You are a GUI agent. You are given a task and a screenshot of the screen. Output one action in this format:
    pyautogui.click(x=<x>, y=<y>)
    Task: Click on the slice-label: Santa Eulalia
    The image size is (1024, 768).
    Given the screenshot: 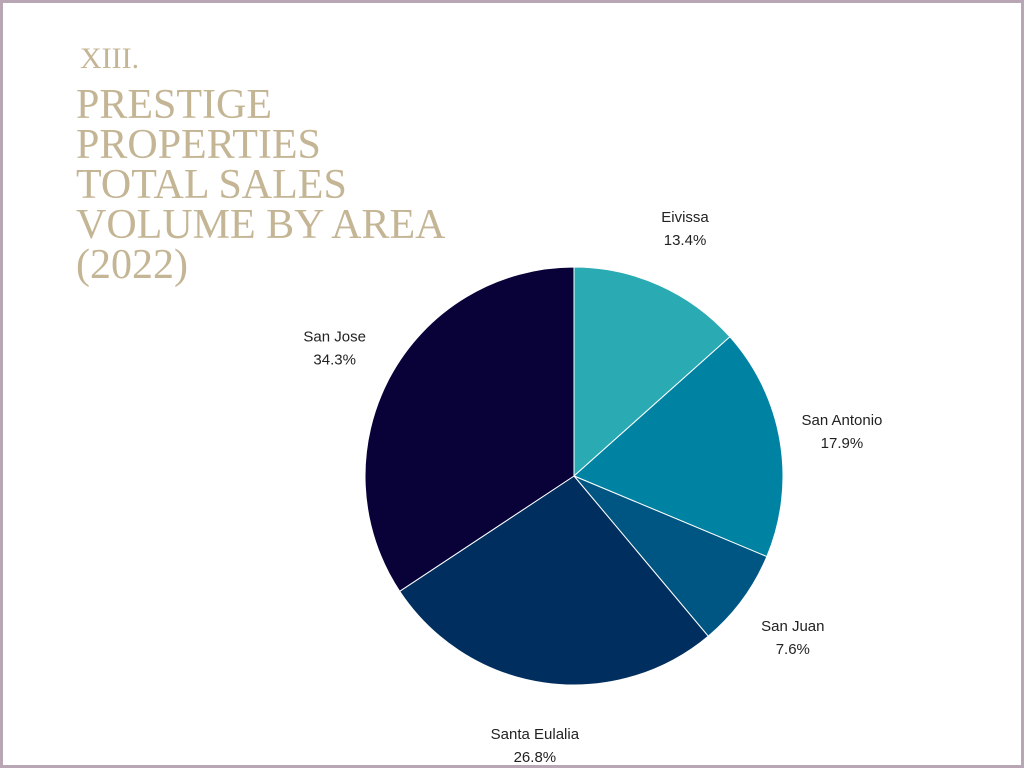 What is the action you would take?
    pyautogui.click(x=535, y=734)
    